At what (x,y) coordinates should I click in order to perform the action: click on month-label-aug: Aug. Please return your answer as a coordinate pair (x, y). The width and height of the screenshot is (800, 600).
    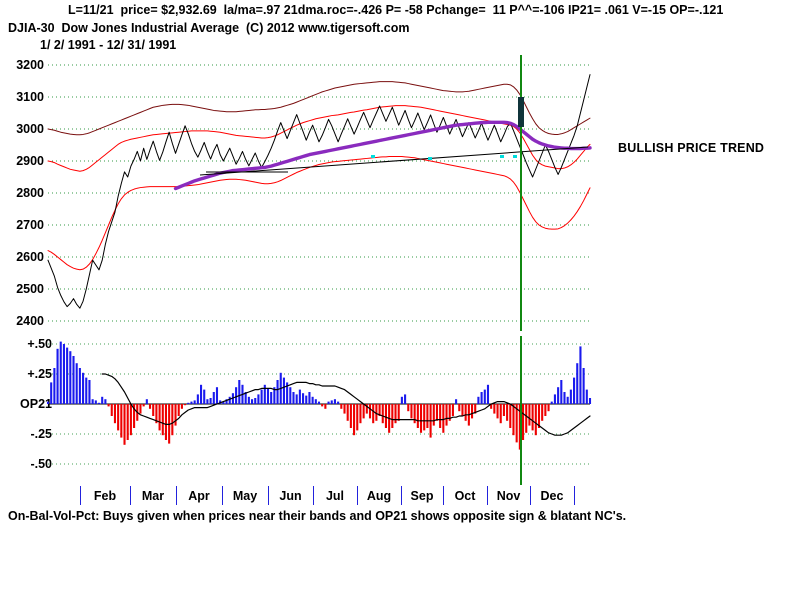
    Looking at the image, I should click on (379, 496).